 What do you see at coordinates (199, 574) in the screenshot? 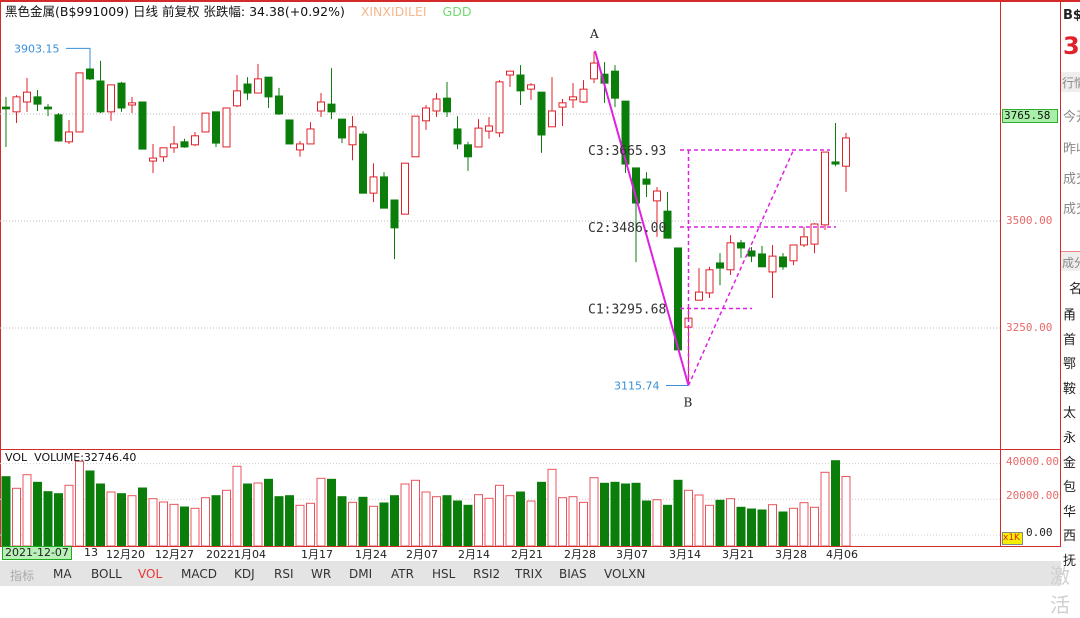
I see `tab-macd: MACD` at bounding box center [199, 574].